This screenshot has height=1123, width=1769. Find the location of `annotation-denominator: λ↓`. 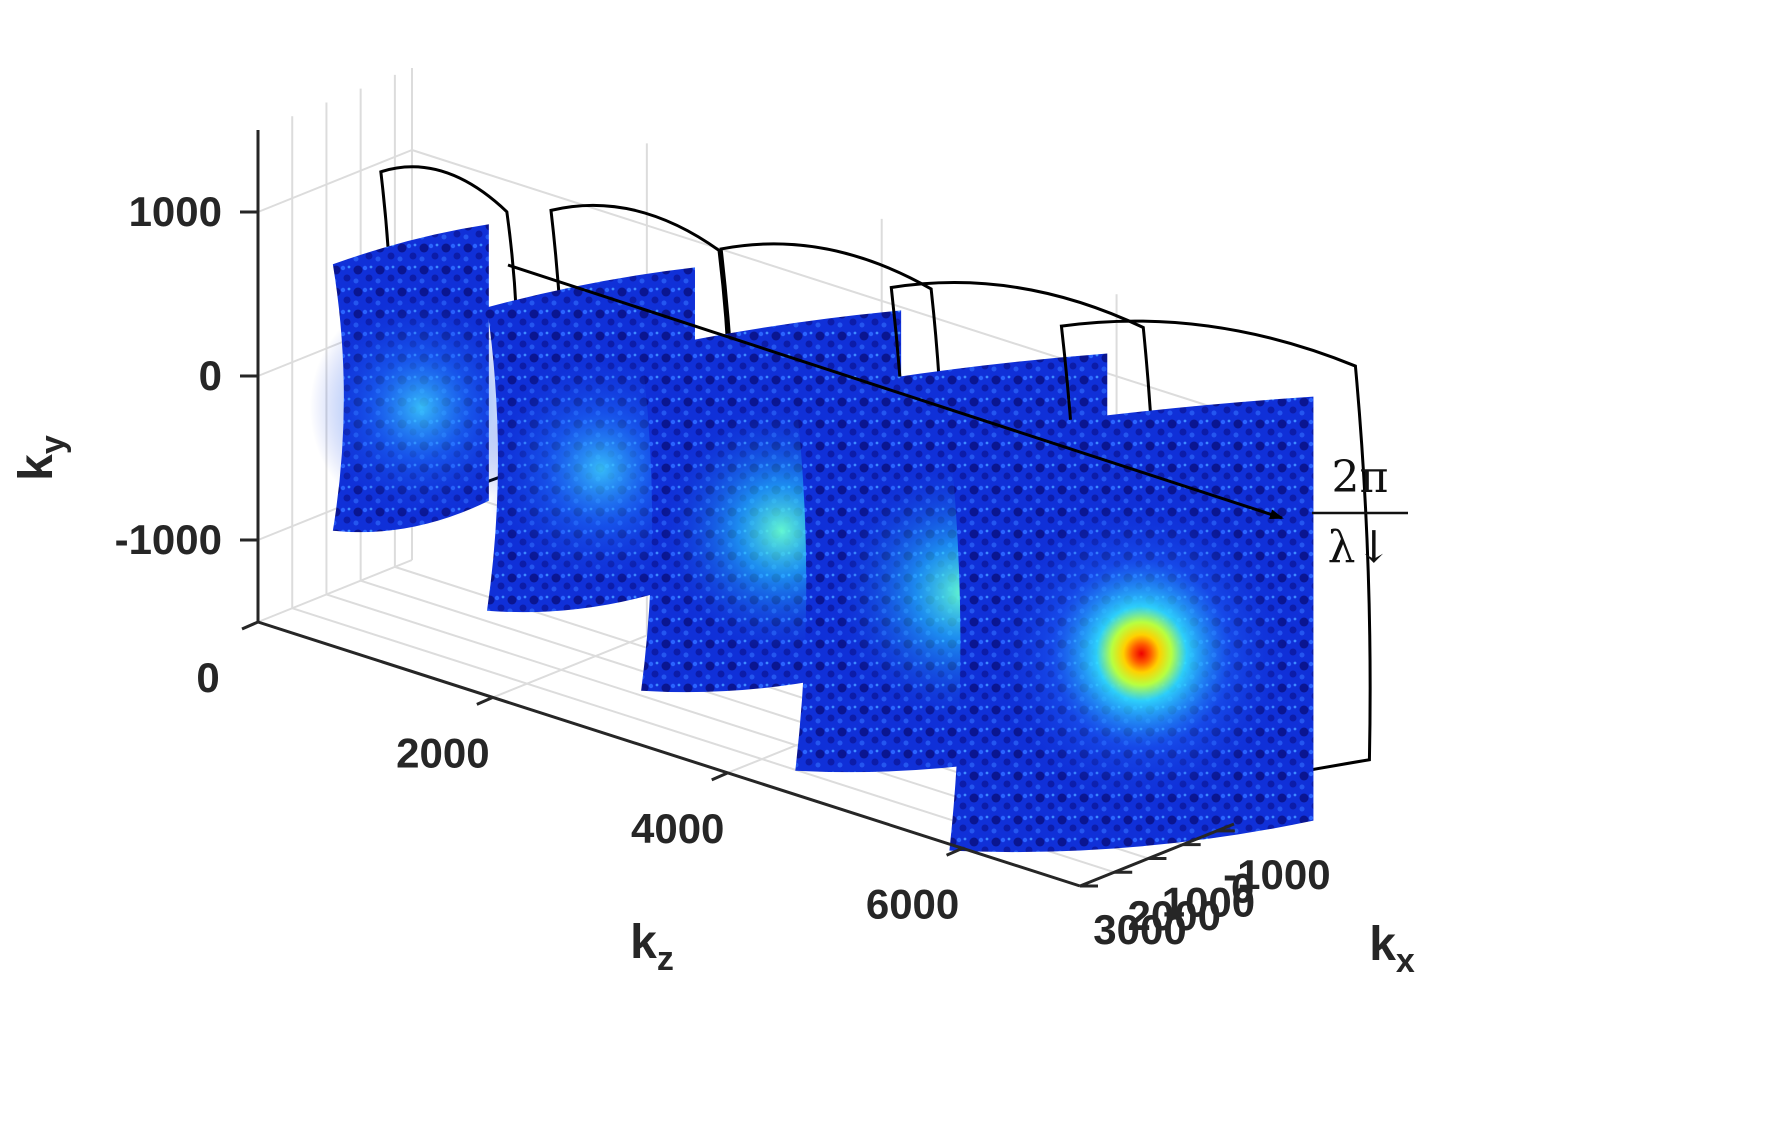

annotation-denominator: λ↓ is located at coordinates (1360, 547).